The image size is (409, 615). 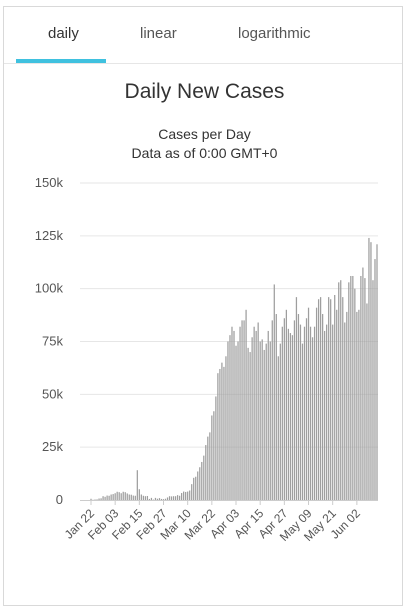 What do you see at coordinates (63, 33) in the screenshot?
I see `tab-daily: daily` at bounding box center [63, 33].